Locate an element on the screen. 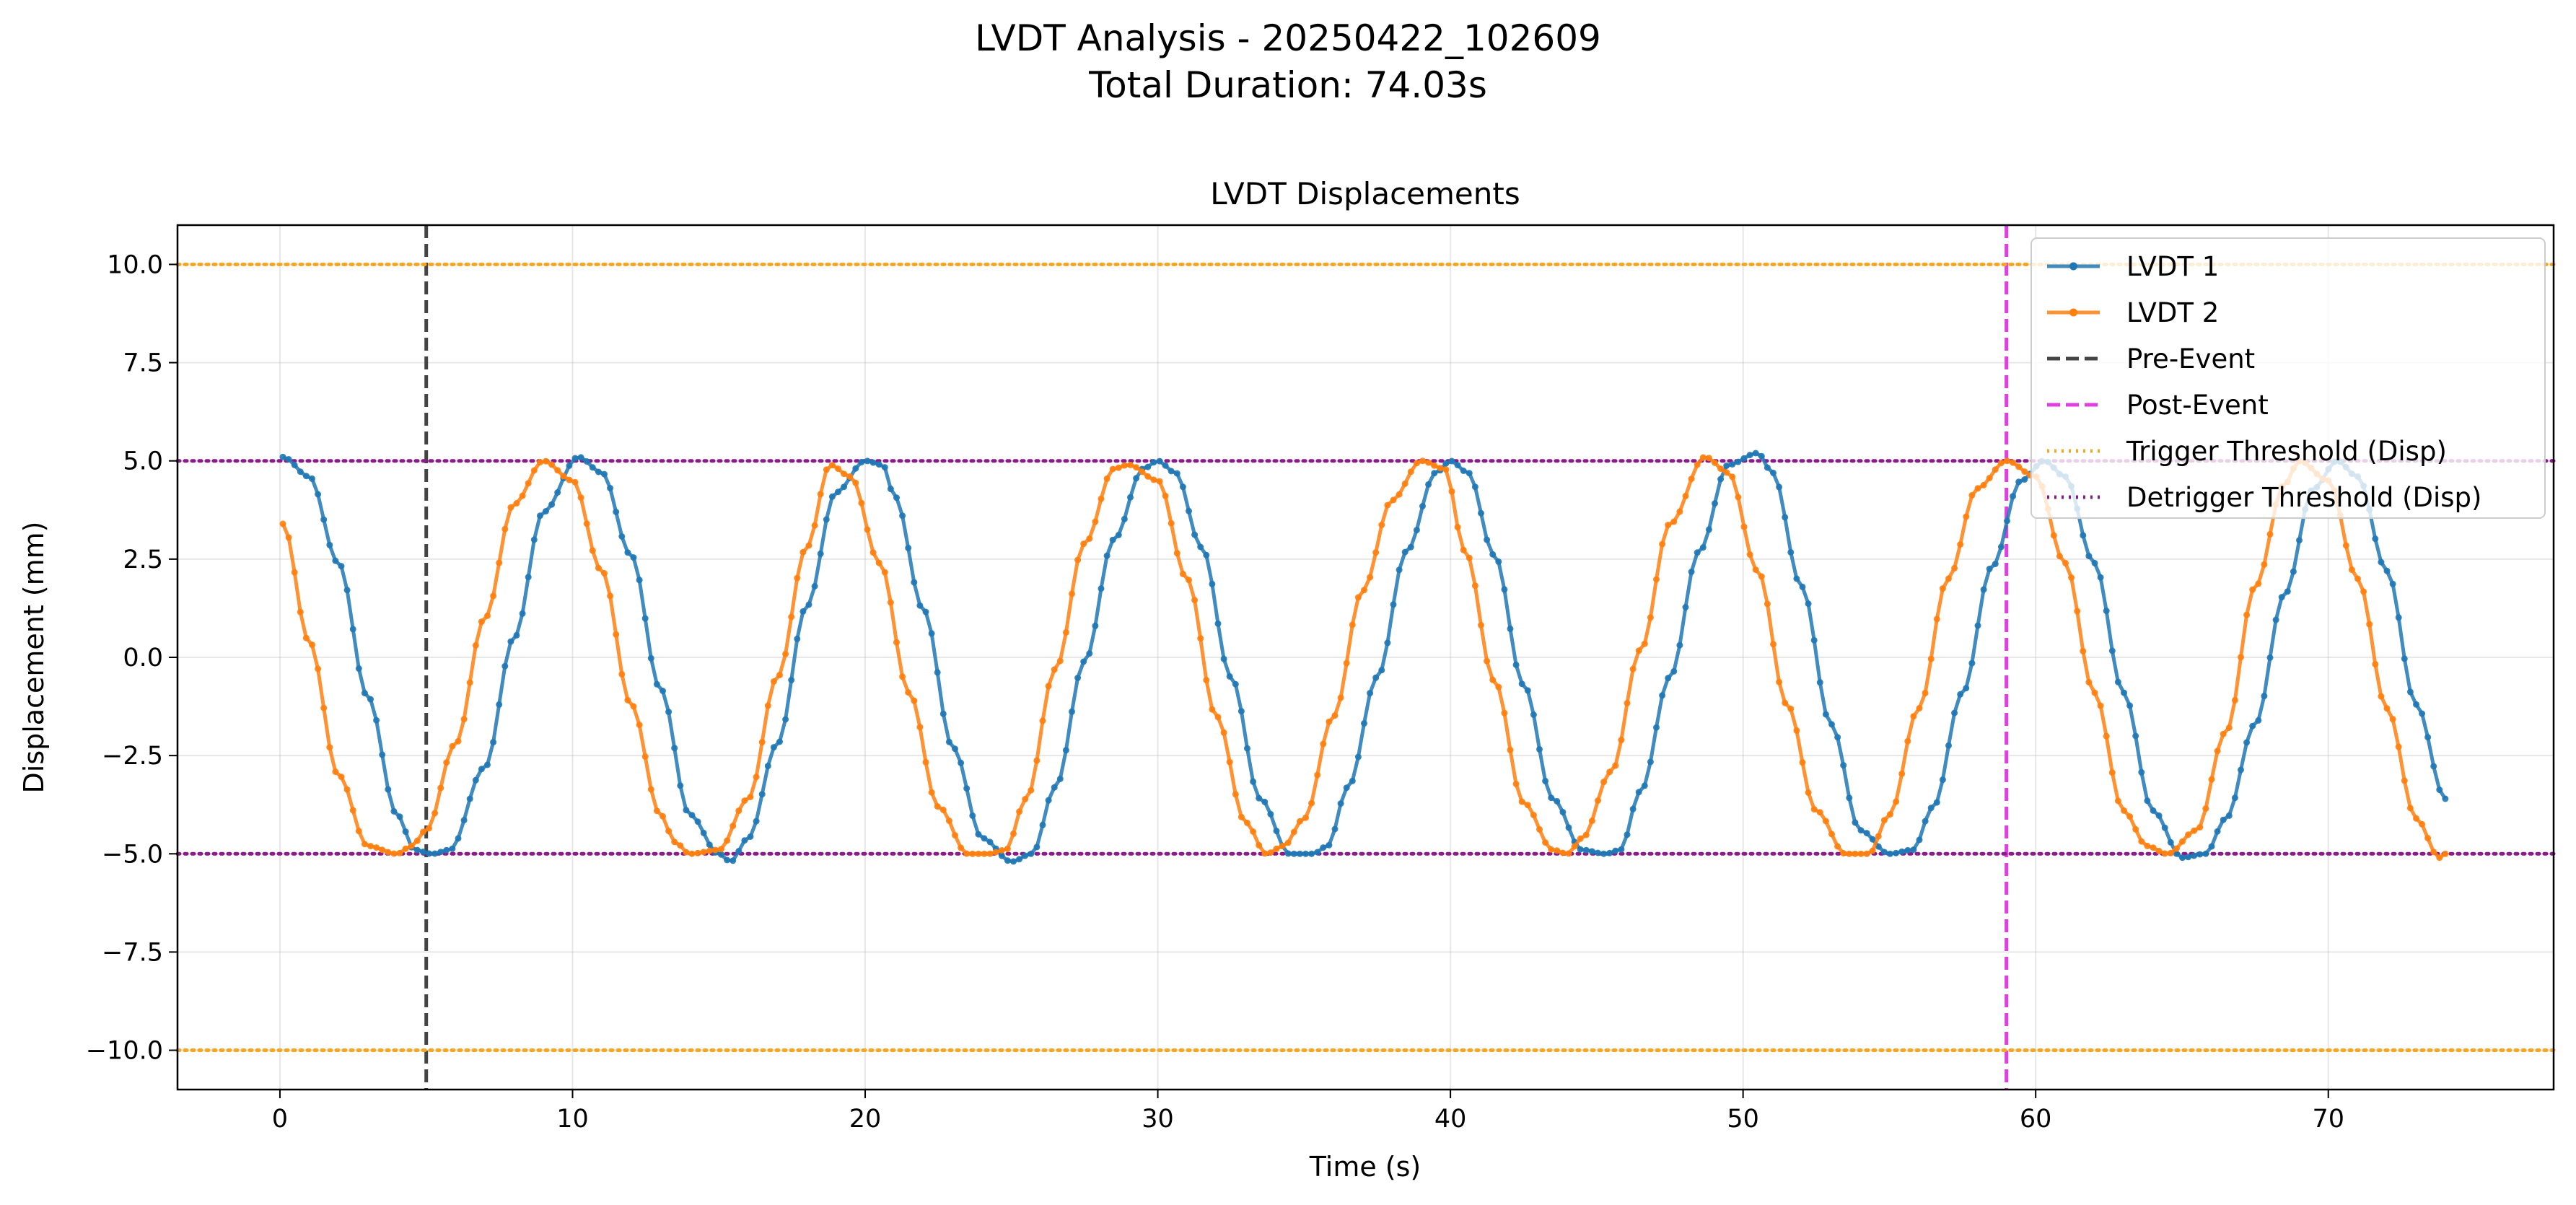  x-axis-label: Time (s) is located at coordinates (1365, 1167).